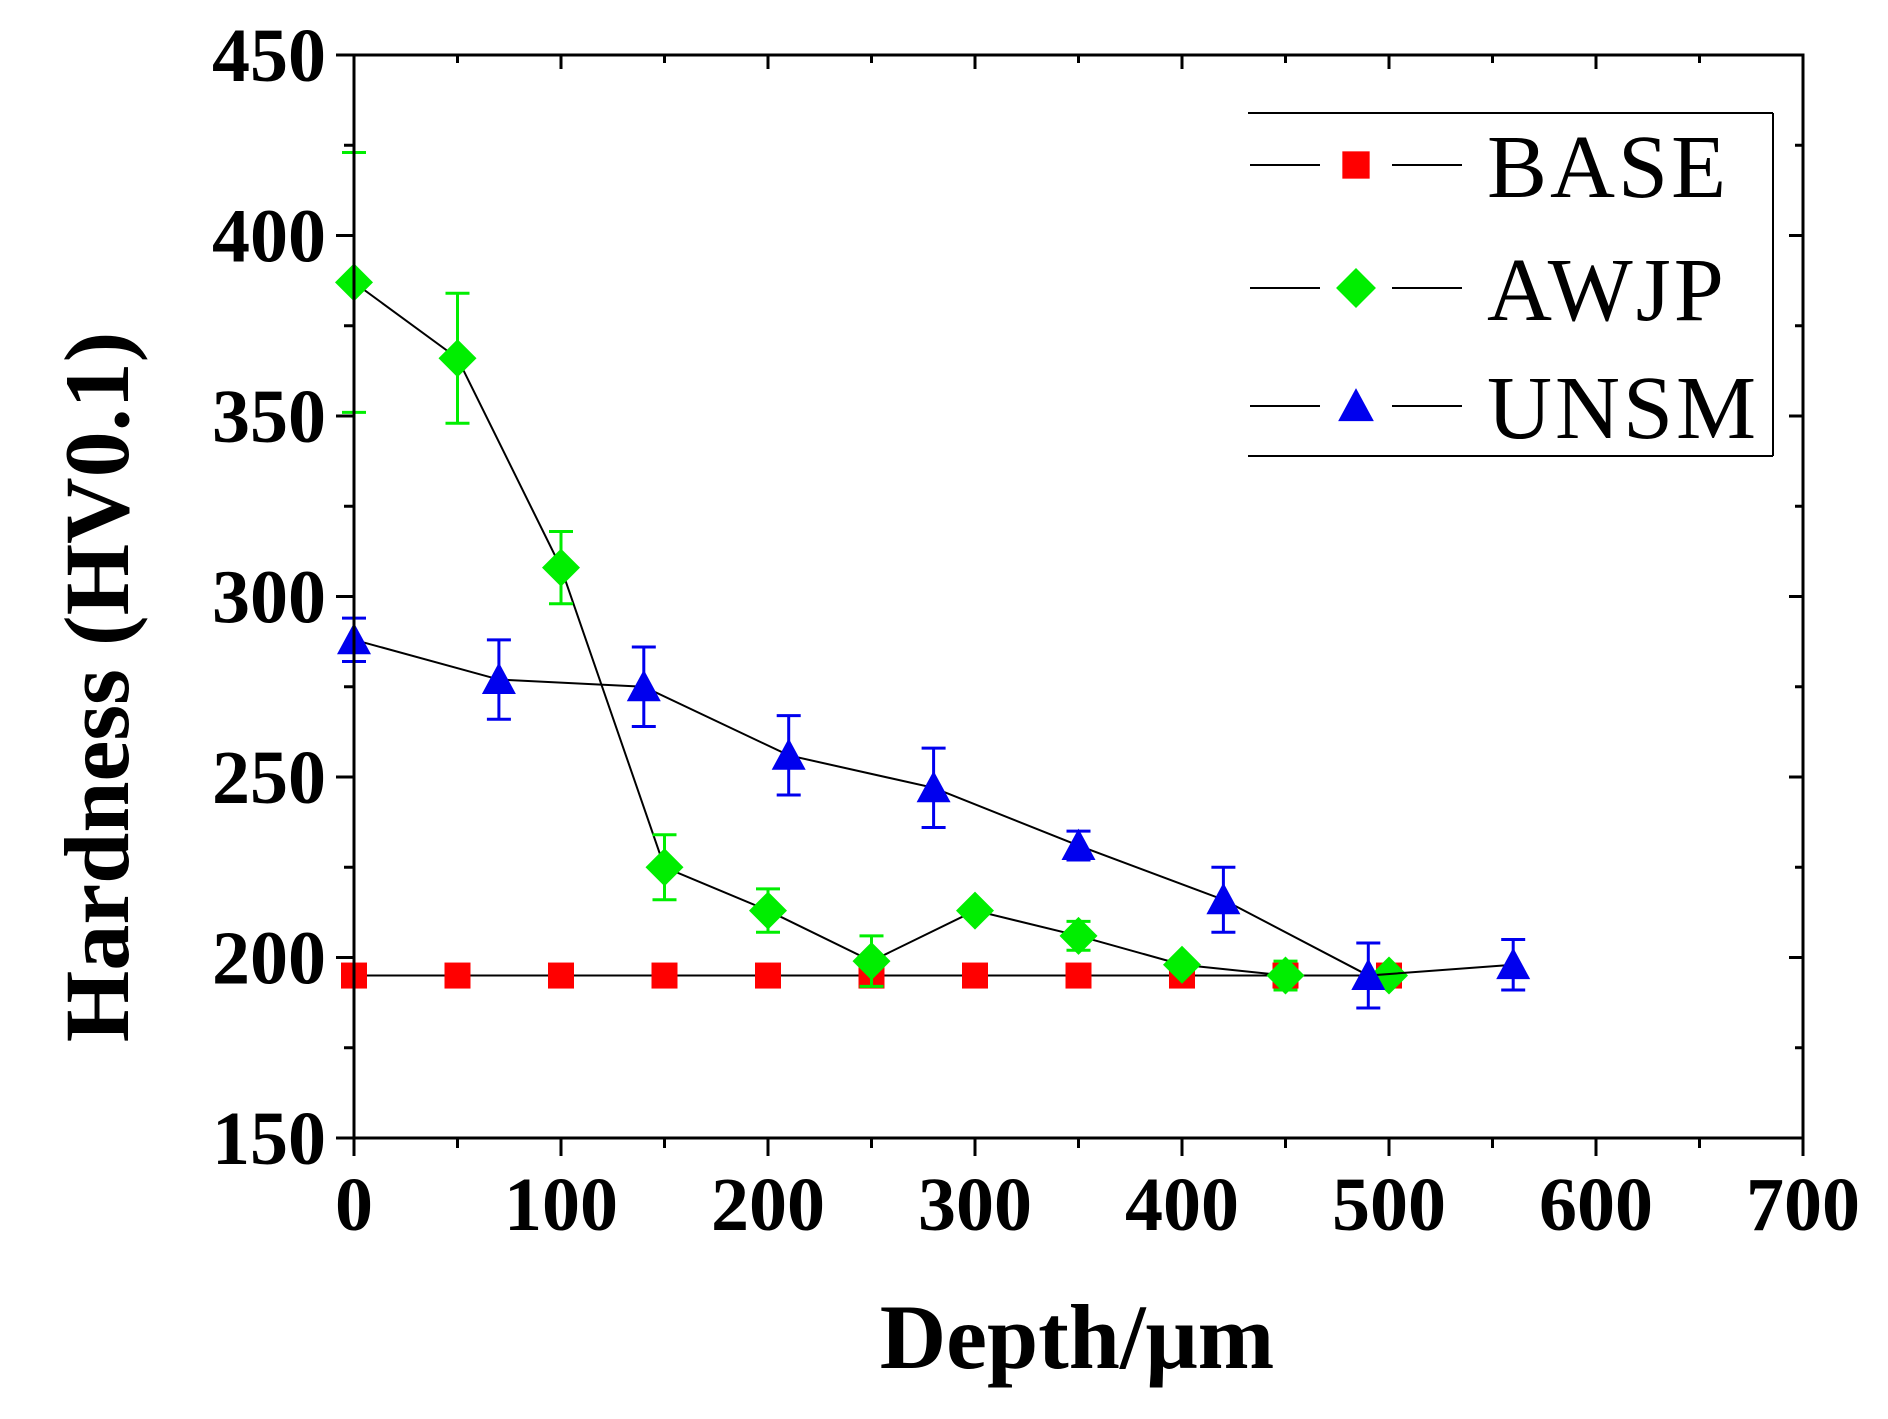  I want to click on y-tick-label: 300, so click(269, 598).